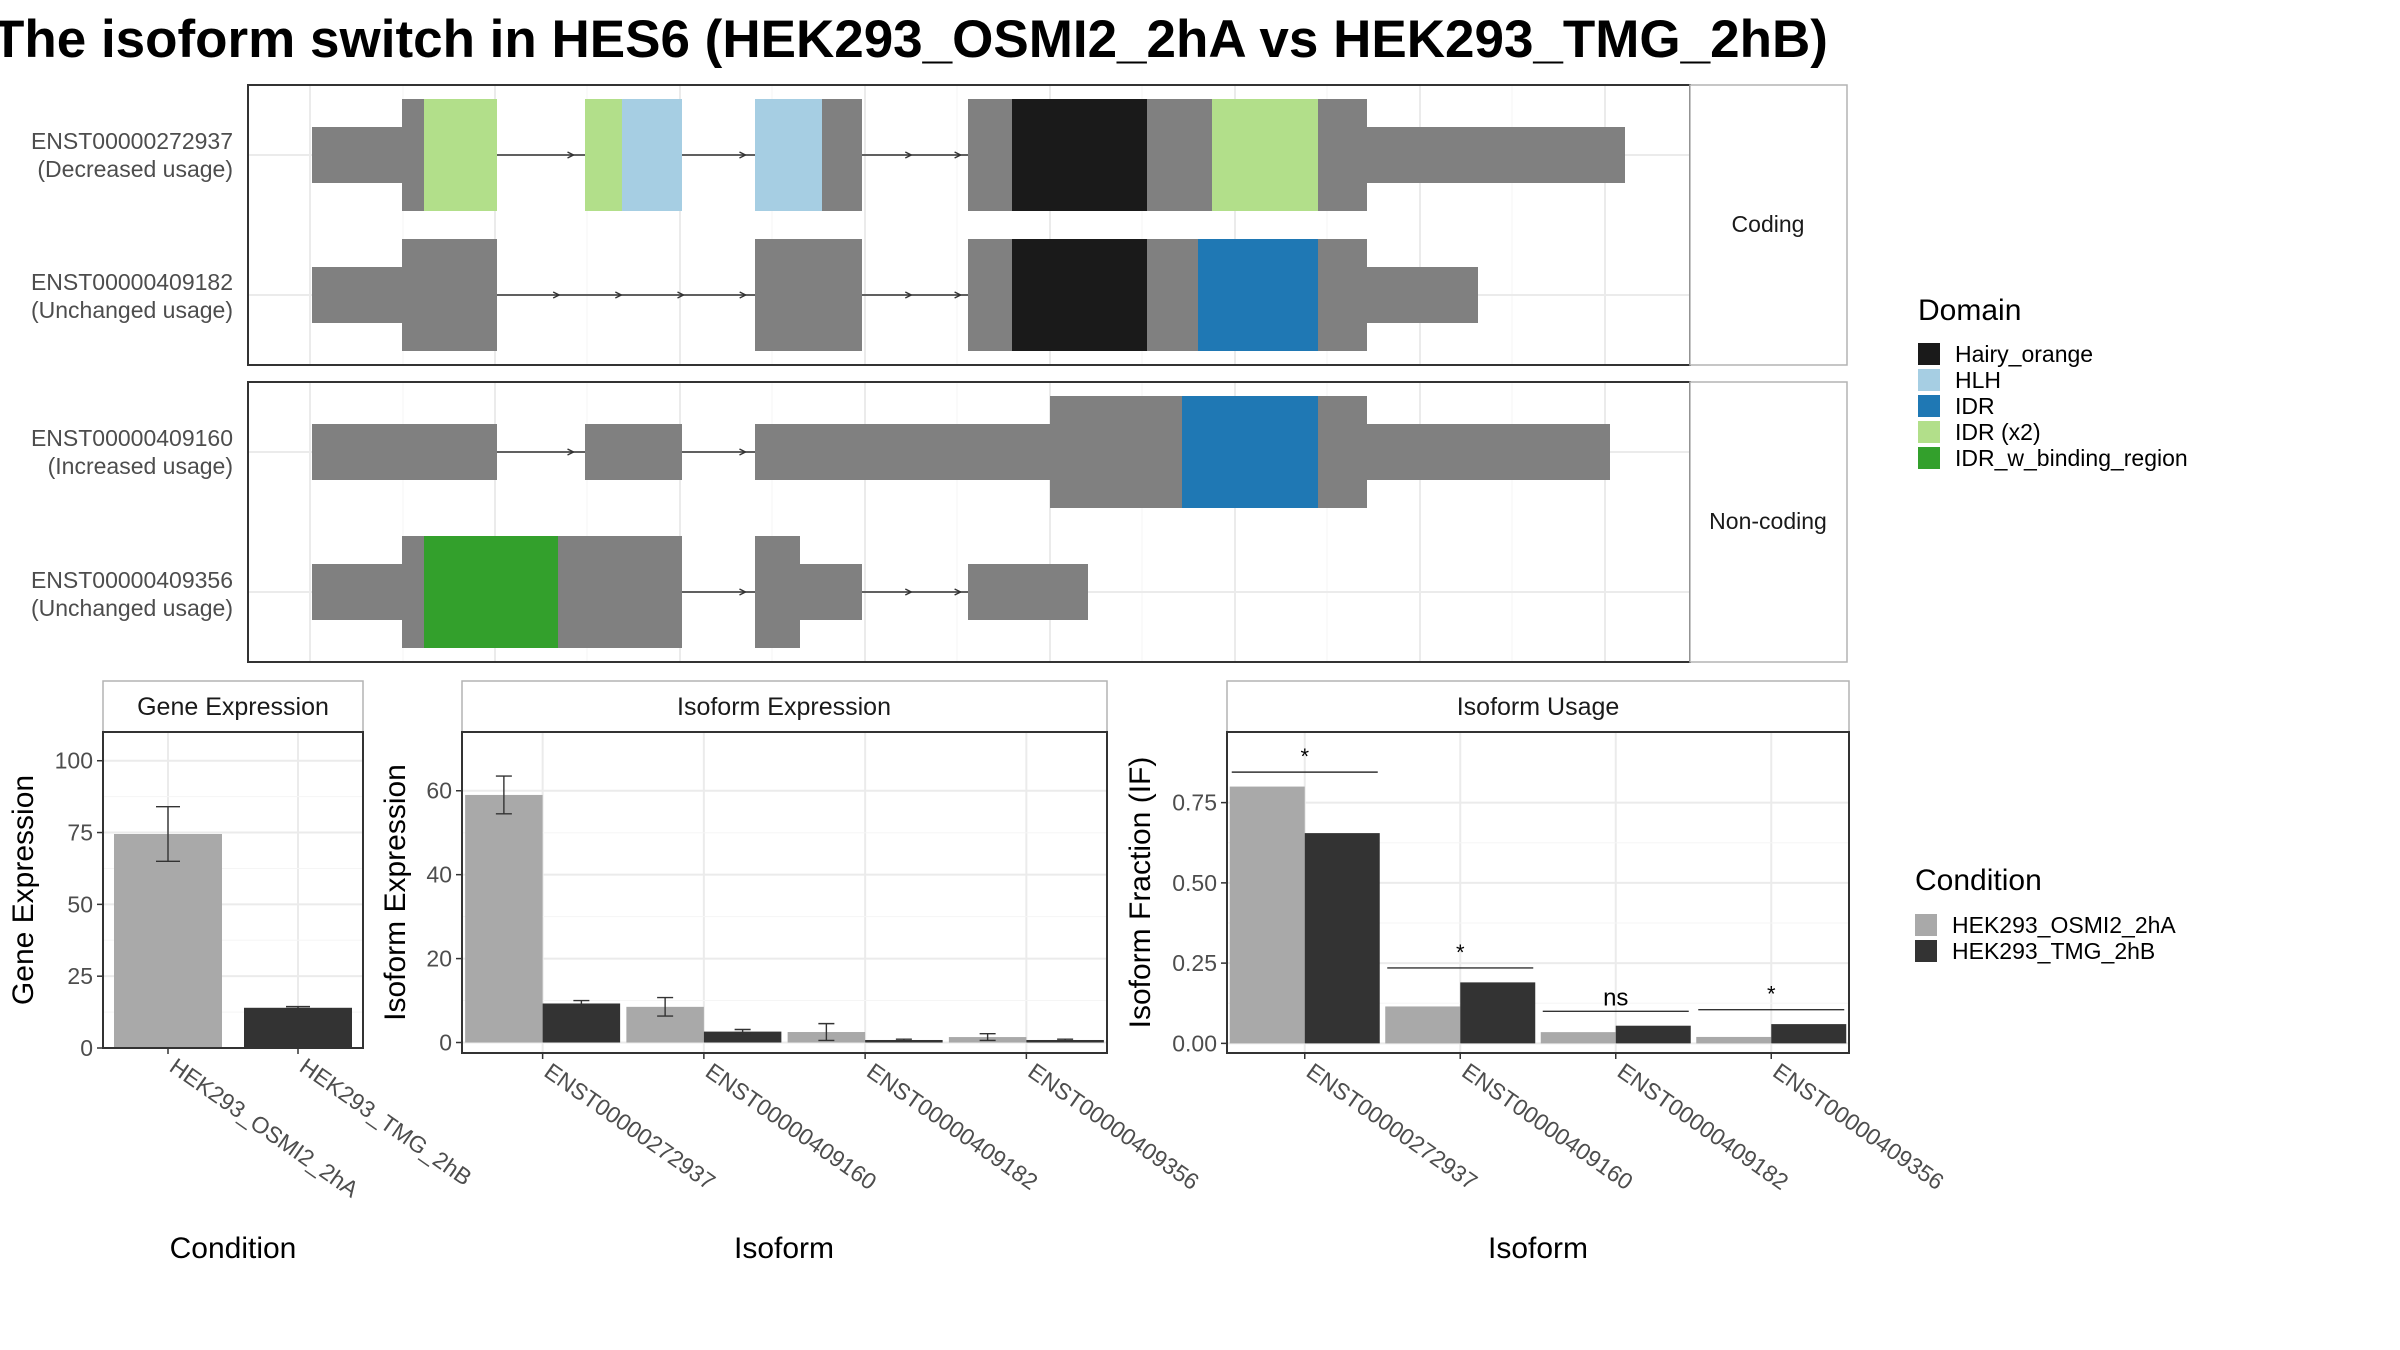  I want to click on y-tick-label: 0.25, so click(1194, 963).